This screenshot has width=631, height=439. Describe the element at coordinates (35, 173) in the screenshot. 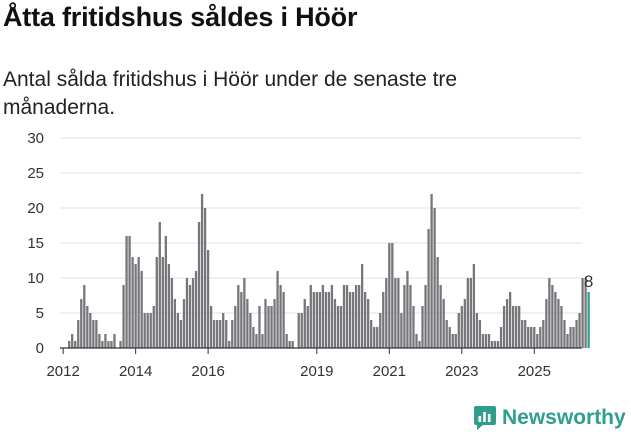

I see `y-tick-label: 25` at that location.